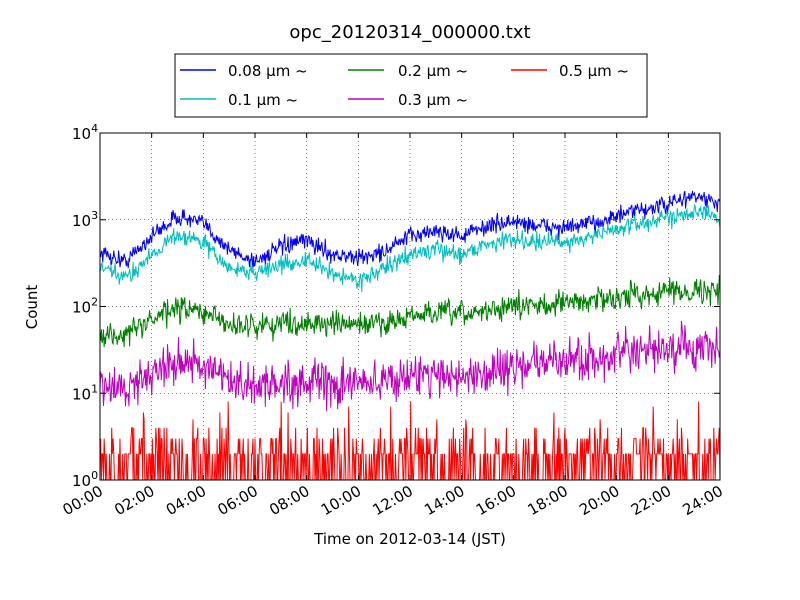 This screenshot has width=800, height=600. Describe the element at coordinates (85, 132) in the screenshot. I see `y-tick-label: 10⁴` at that location.